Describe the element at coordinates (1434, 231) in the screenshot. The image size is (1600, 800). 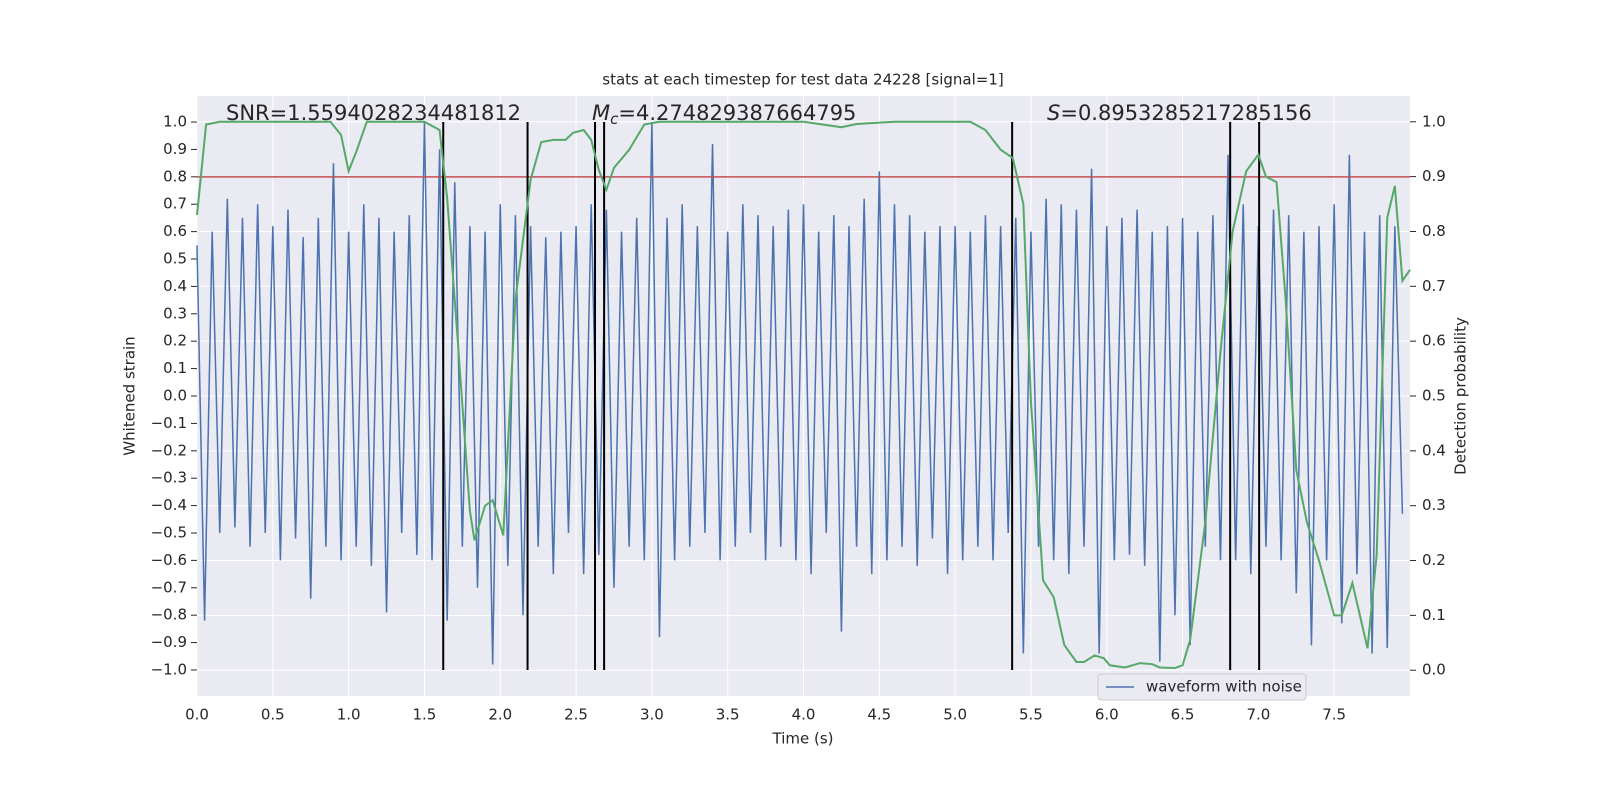
I see `y2-tick-label: 0.8` at that location.